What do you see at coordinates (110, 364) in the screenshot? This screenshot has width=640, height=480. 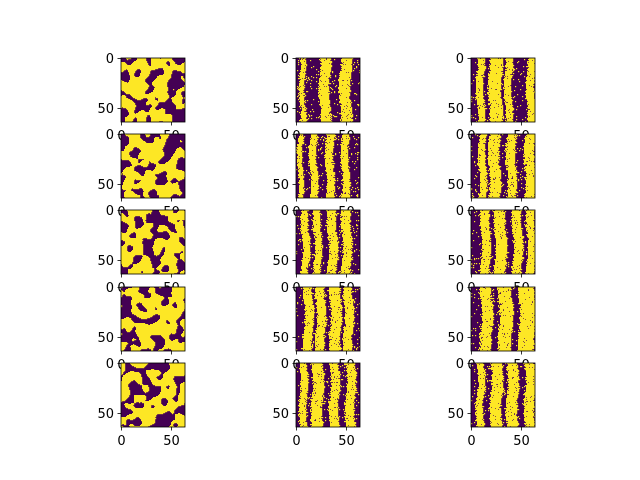 I see `y-tick-label: 0` at bounding box center [110, 364].